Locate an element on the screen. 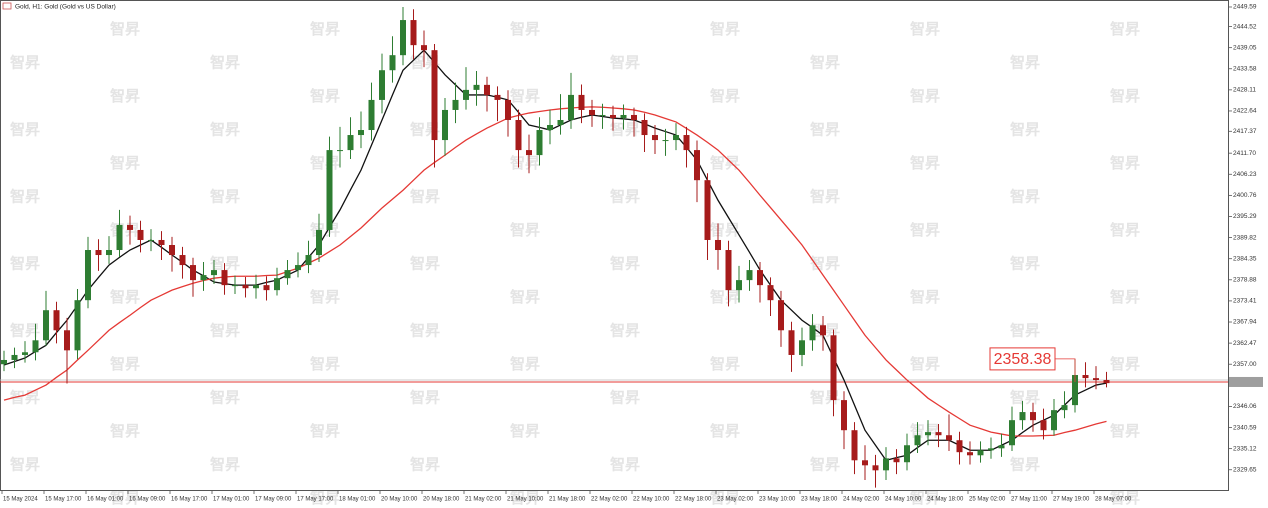  x-tick-label: 17 May 09:00 is located at coordinates (273, 500).